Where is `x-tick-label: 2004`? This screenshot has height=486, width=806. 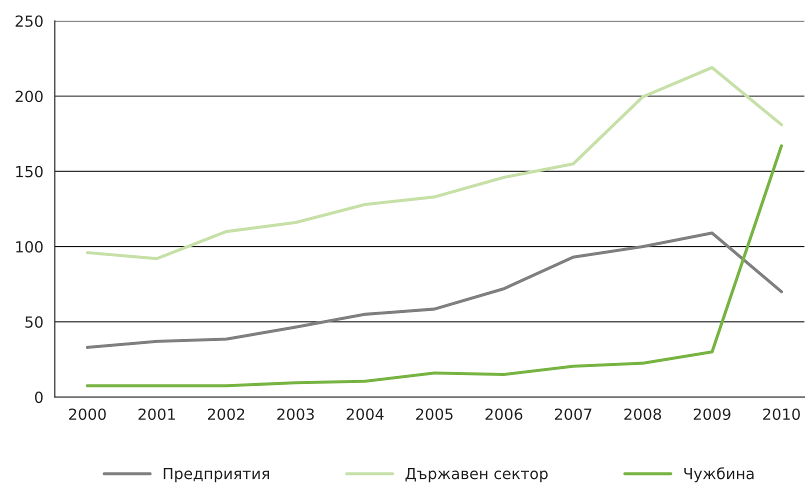
x-tick-label: 2004 is located at coordinates (365, 414).